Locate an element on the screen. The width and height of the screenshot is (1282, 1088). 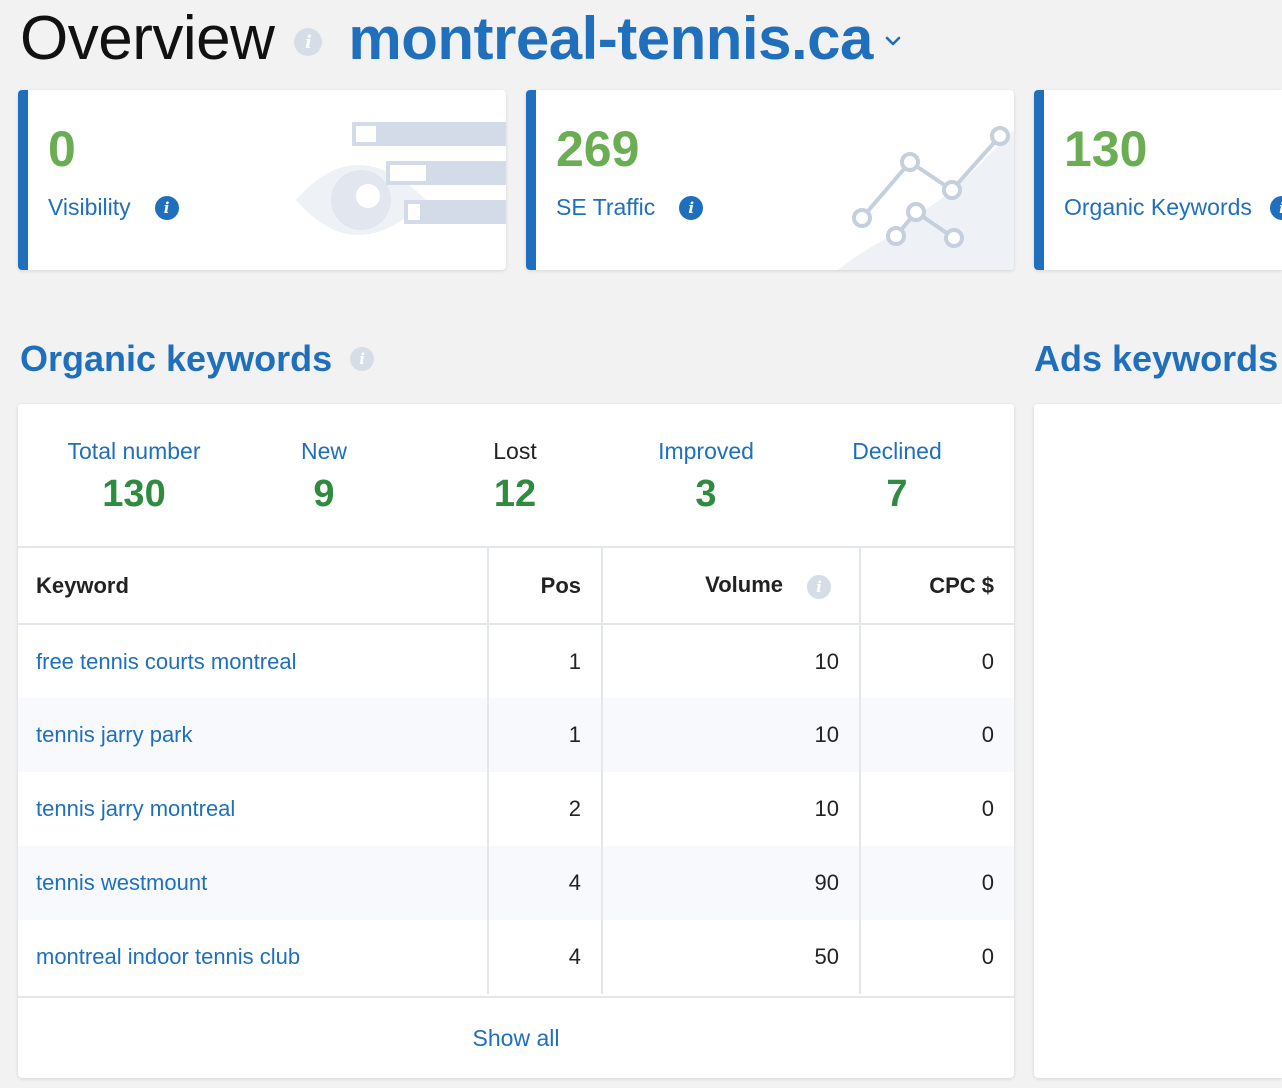
se-traffic-label: SE Traffic is located at coordinates (606, 207).